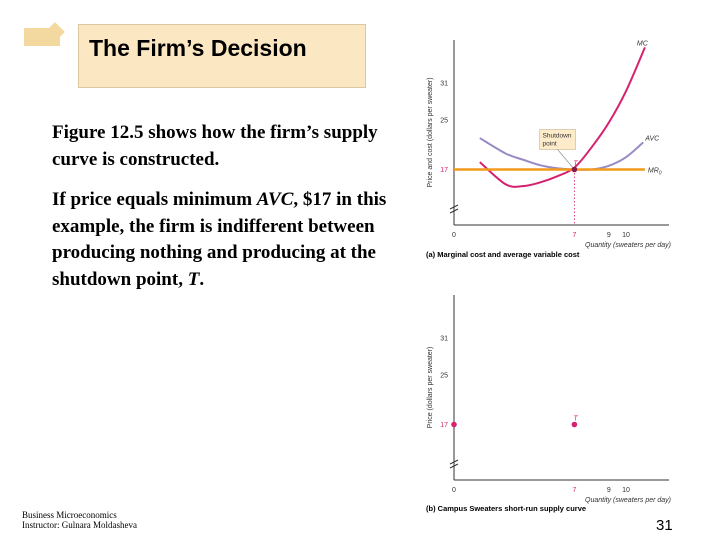 Image resolution: width=720 pixels, height=540 pixels. I want to click on p2-t-term: T, so click(193, 279).